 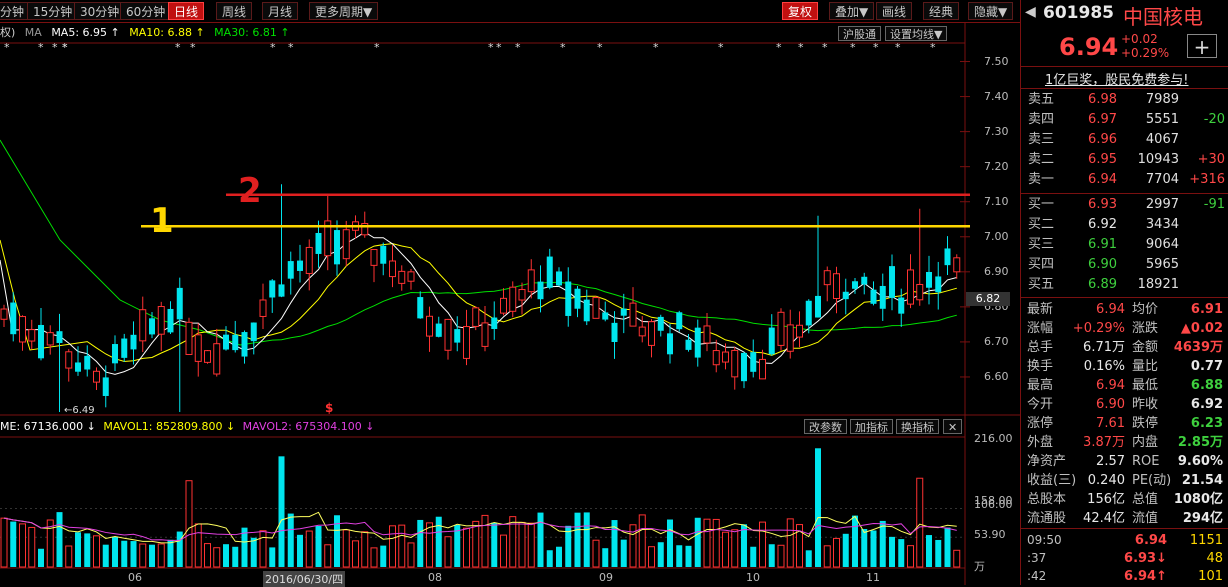 What do you see at coordinates (1162, 264) in the screenshot?
I see `bid-volume: 5965` at bounding box center [1162, 264].